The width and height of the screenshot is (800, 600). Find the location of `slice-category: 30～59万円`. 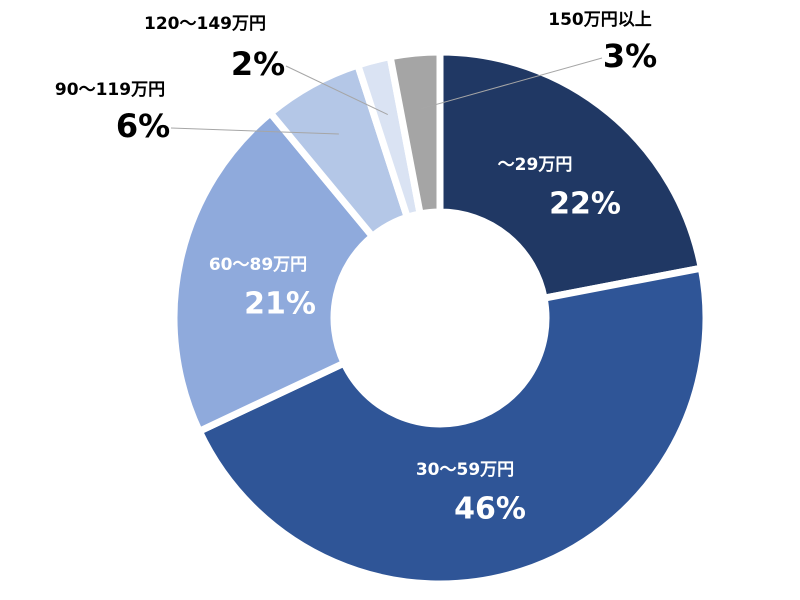

slice-category: 30～59万円 is located at coordinates (465, 470).